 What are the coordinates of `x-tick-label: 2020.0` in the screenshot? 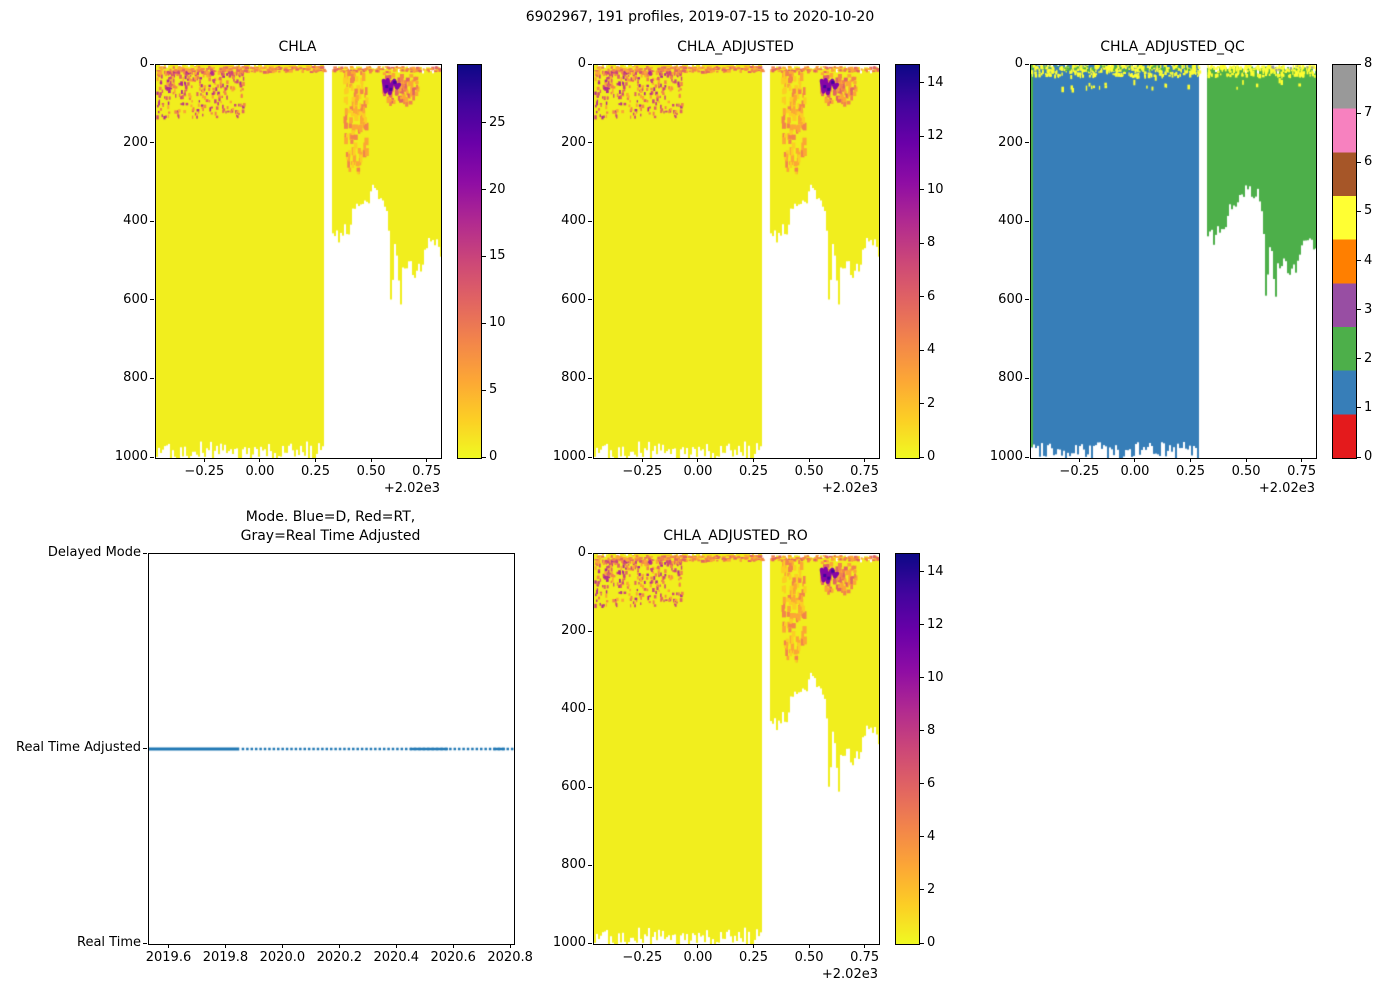 It's located at (282, 957).